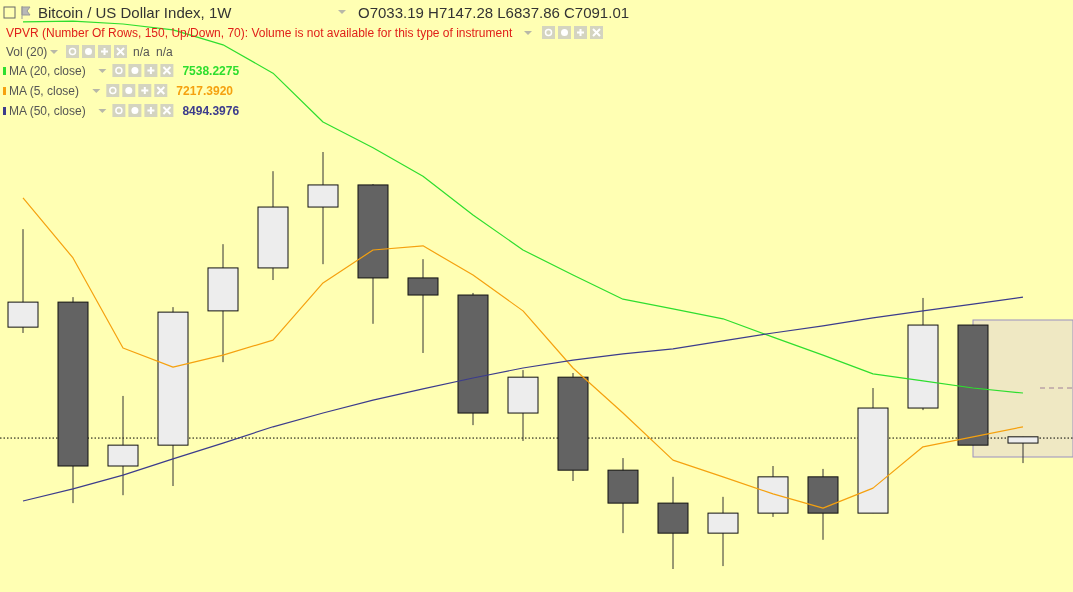  I want to click on text: O7033.19 H7147.28 L6837.86 C7091.01, so click(494, 12).